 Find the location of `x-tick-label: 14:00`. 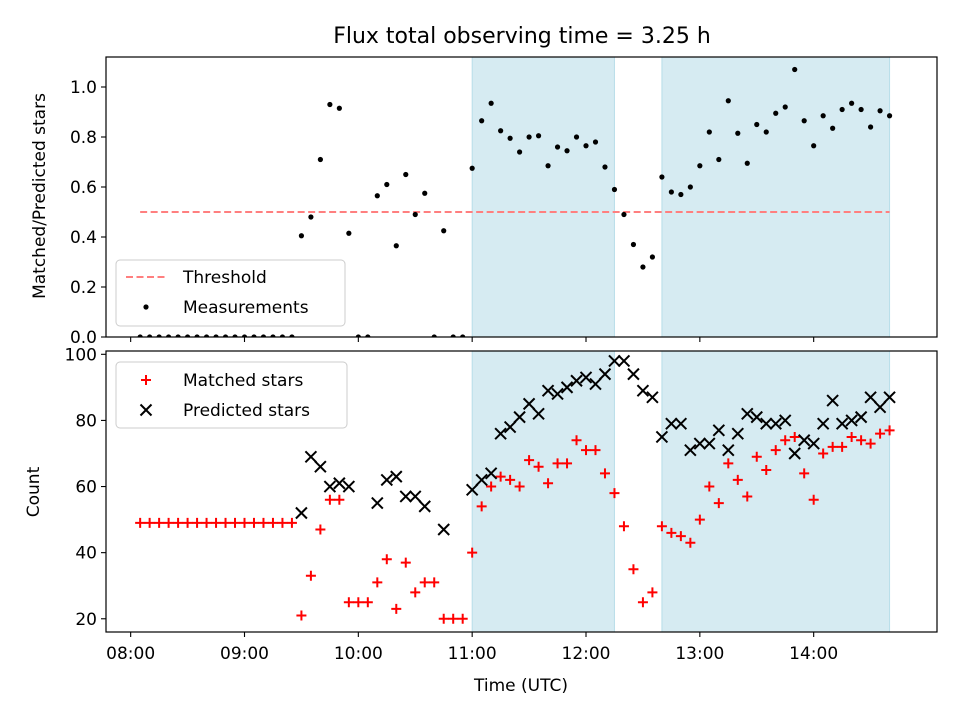

x-tick-label: 14:00 is located at coordinates (813, 654).